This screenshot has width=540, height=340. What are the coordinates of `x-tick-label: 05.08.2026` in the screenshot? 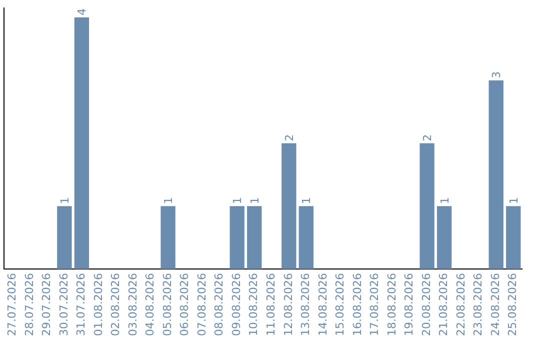 It's located at (167, 304).